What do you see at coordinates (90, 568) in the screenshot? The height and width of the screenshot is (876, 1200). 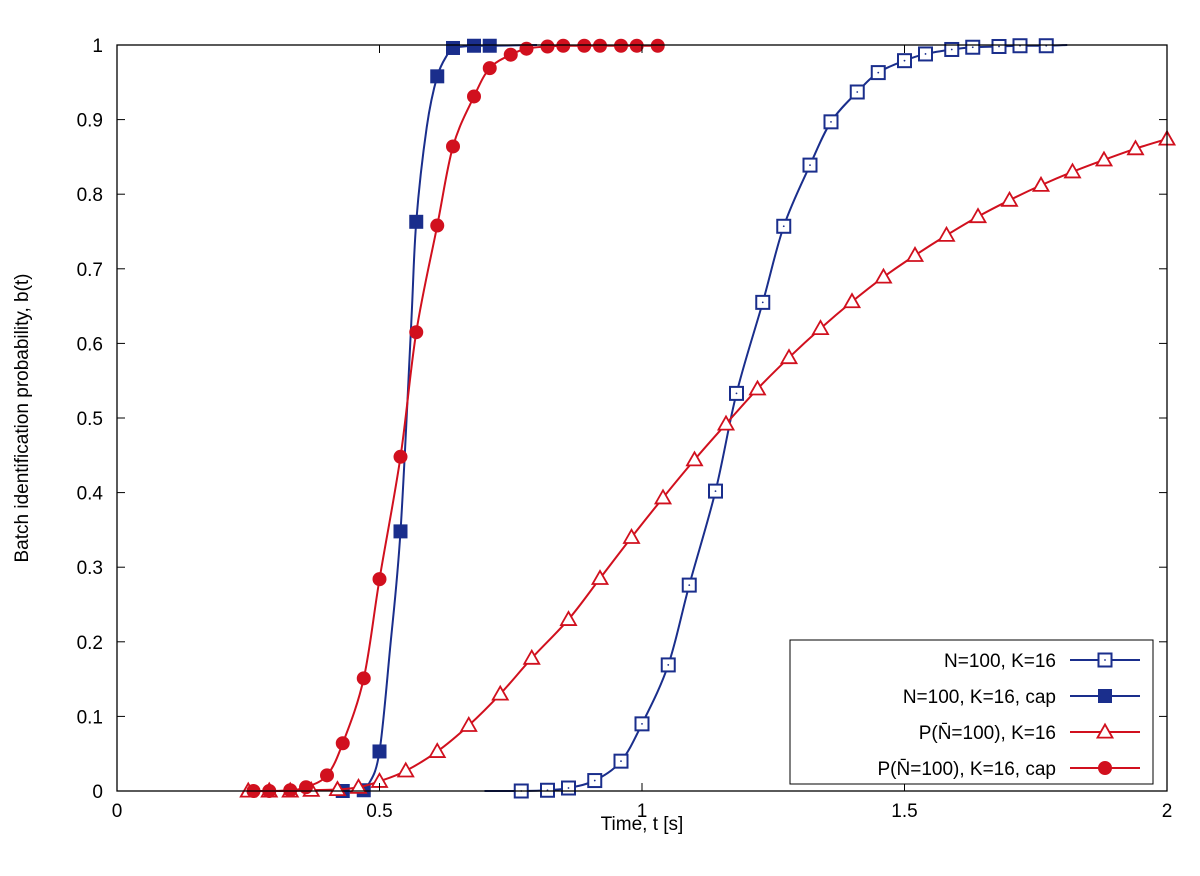 I see `y-tick-label: 0.3` at bounding box center [90, 568].